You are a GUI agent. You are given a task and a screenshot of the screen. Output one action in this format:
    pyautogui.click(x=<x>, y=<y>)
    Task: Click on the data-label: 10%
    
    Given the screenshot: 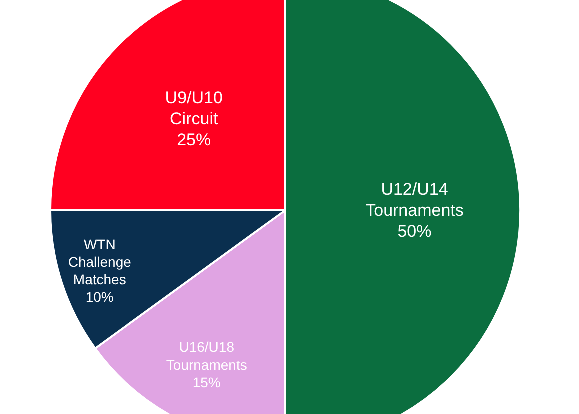 What is the action you would take?
    pyautogui.click(x=100, y=297)
    